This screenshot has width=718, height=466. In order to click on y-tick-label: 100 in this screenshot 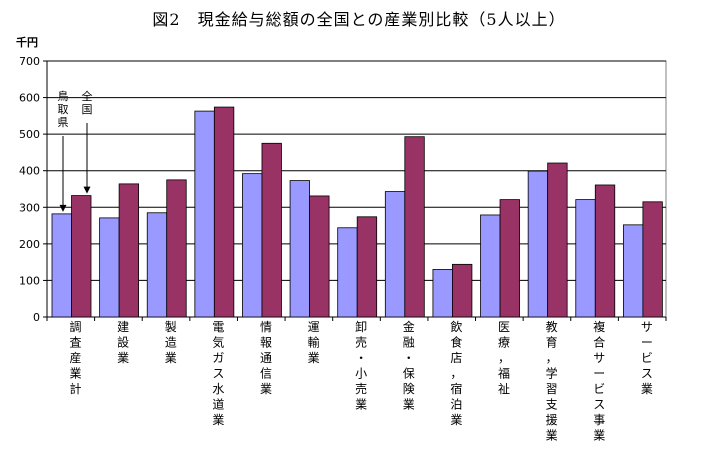, I will do `click(29, 280)`.